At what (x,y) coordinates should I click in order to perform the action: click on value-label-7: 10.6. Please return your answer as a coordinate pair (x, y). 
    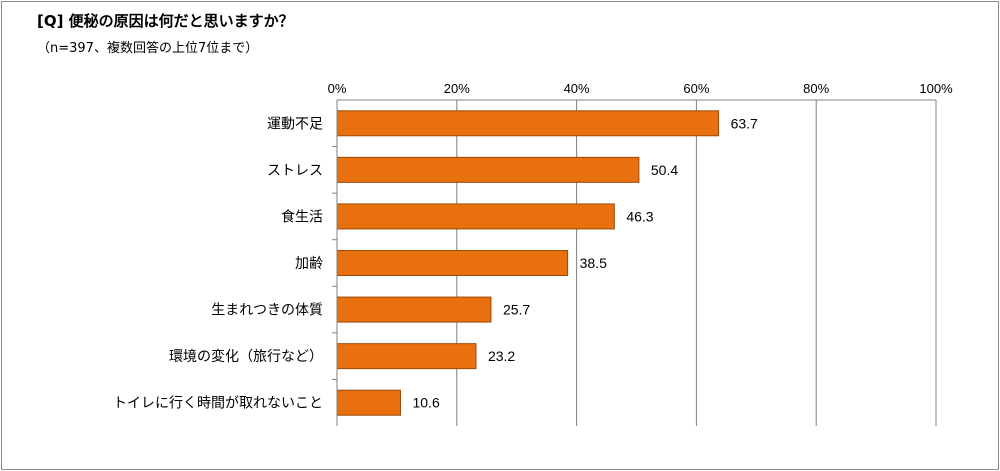
    Looking at the image, I should click on (425, 403).